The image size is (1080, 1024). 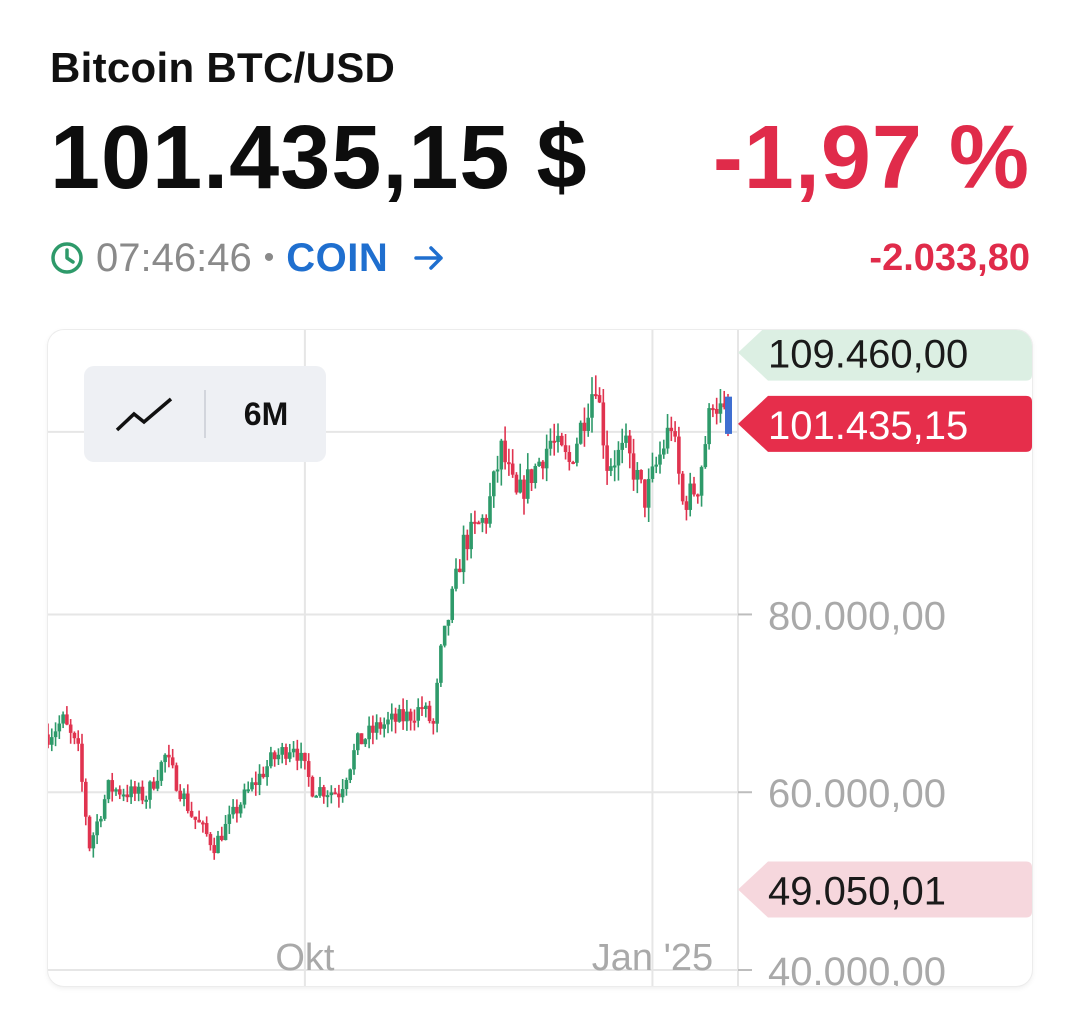 I want to click on y-tick-label: 60.000,00, so click(x=857, y=794).